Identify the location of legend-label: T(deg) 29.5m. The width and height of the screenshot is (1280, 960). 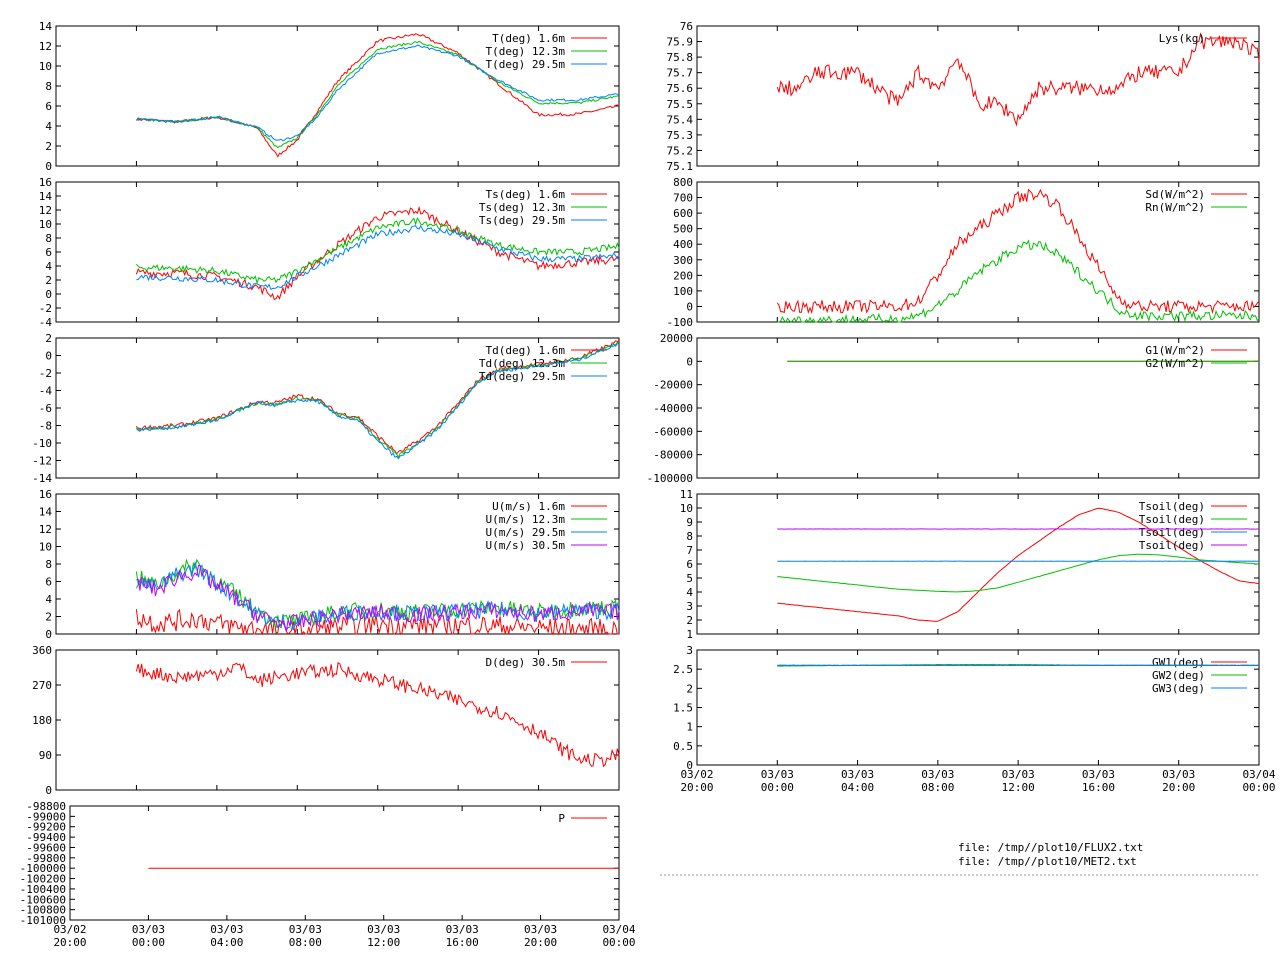
(526, 64).